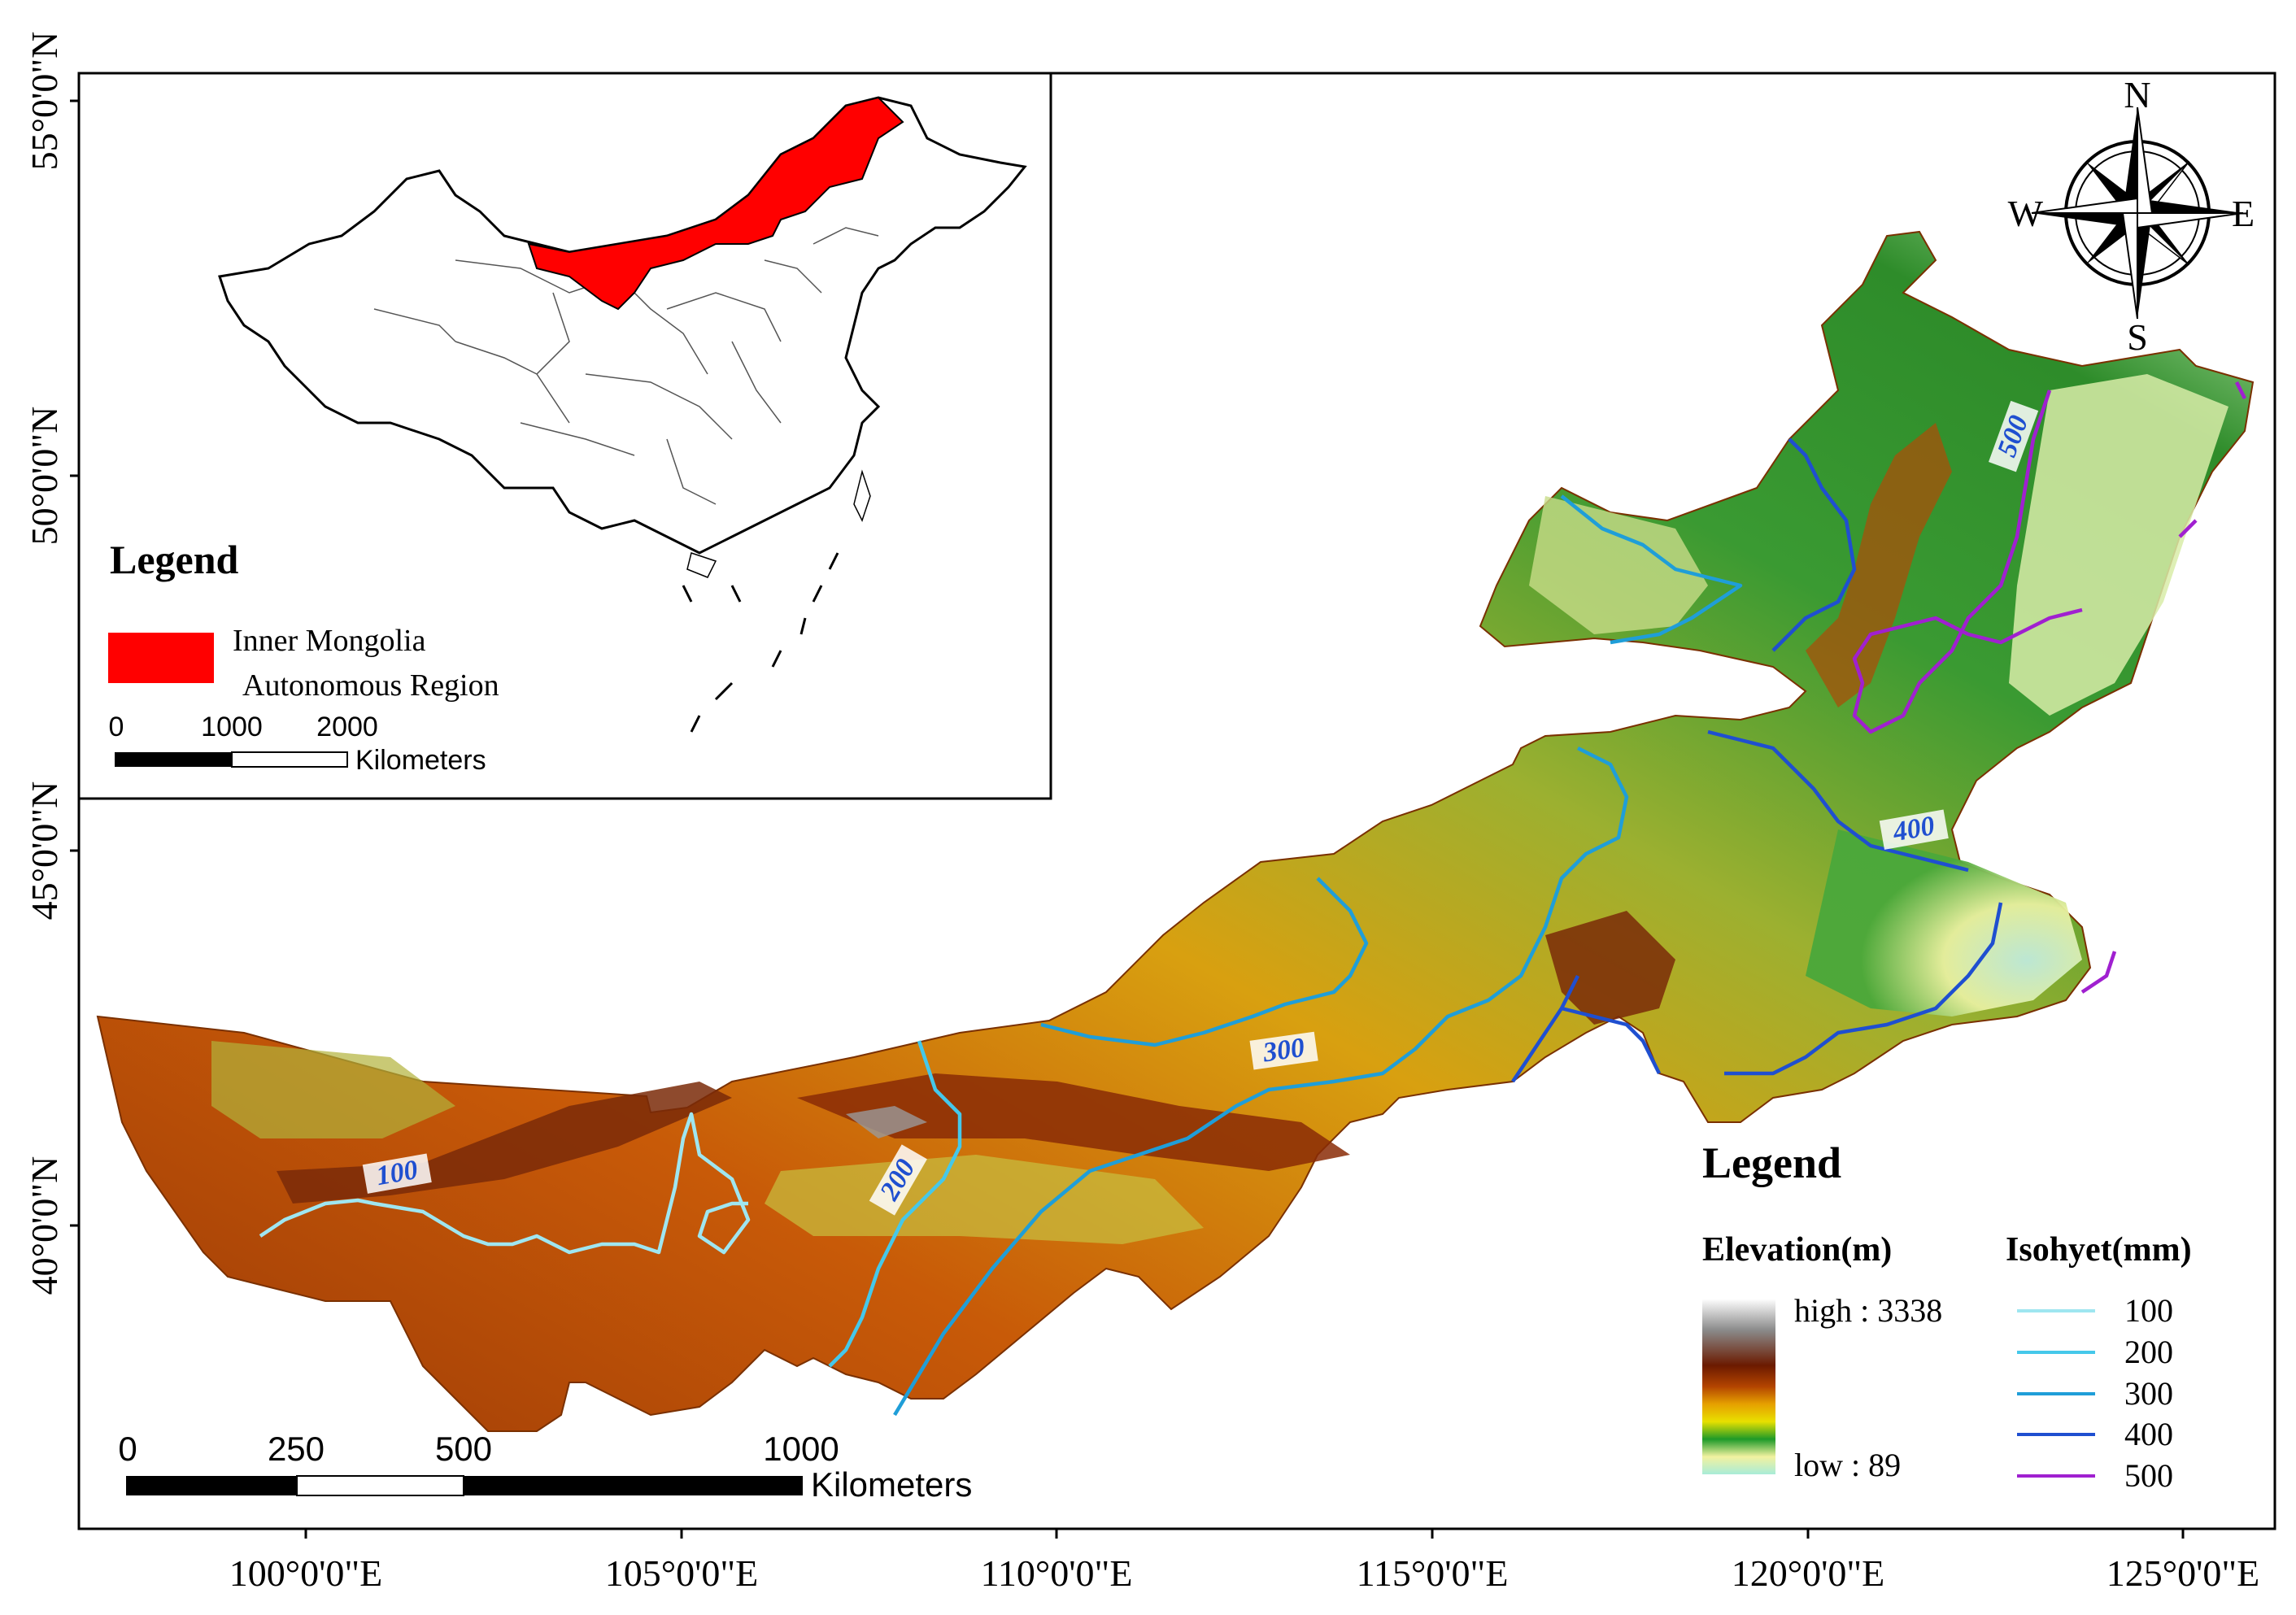 The width and height of the screenshot is (2296, 1615). Describe the element at coordinates (682, 1573) in the screenshot. I see `lon-label-105: 105°0'0"E` at that location.